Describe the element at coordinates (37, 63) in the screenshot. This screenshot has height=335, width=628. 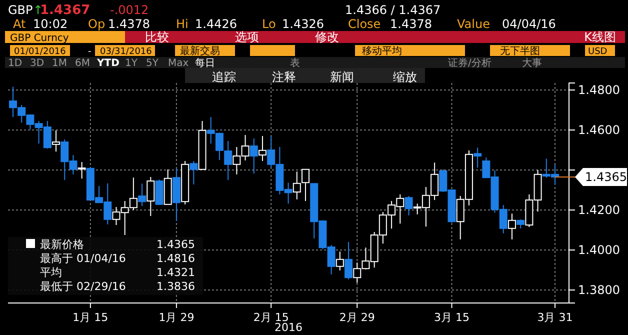
I see `text: 3D` at that location.